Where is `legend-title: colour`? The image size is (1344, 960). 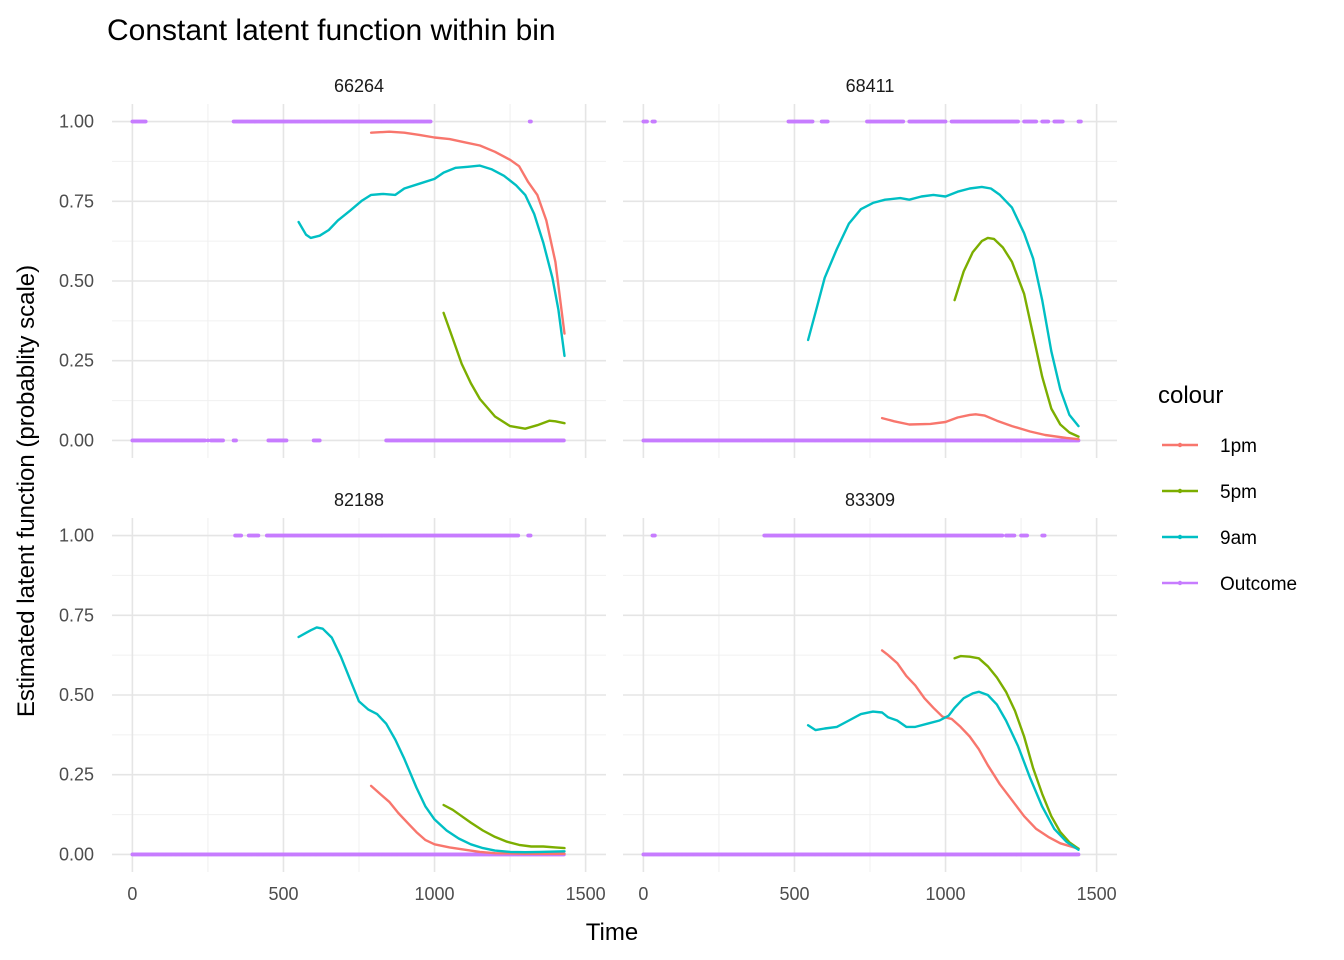 legend-title: colour is located at coordinates (1190, 395).